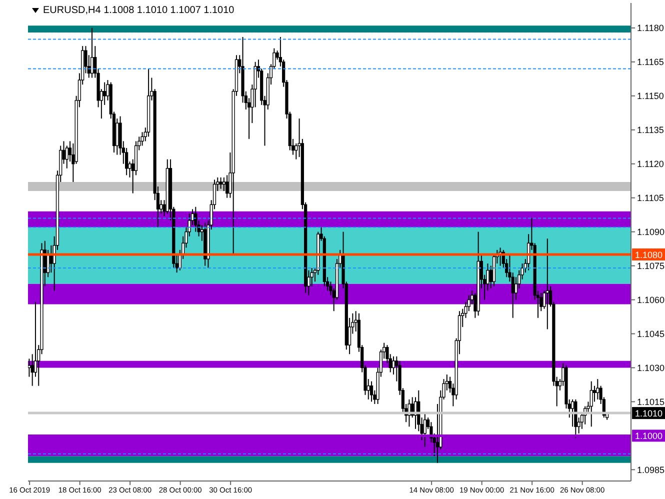 This screenshot has height=499, width=665. I want to click on y-tick-label: 1.1165, so click(650, 62).